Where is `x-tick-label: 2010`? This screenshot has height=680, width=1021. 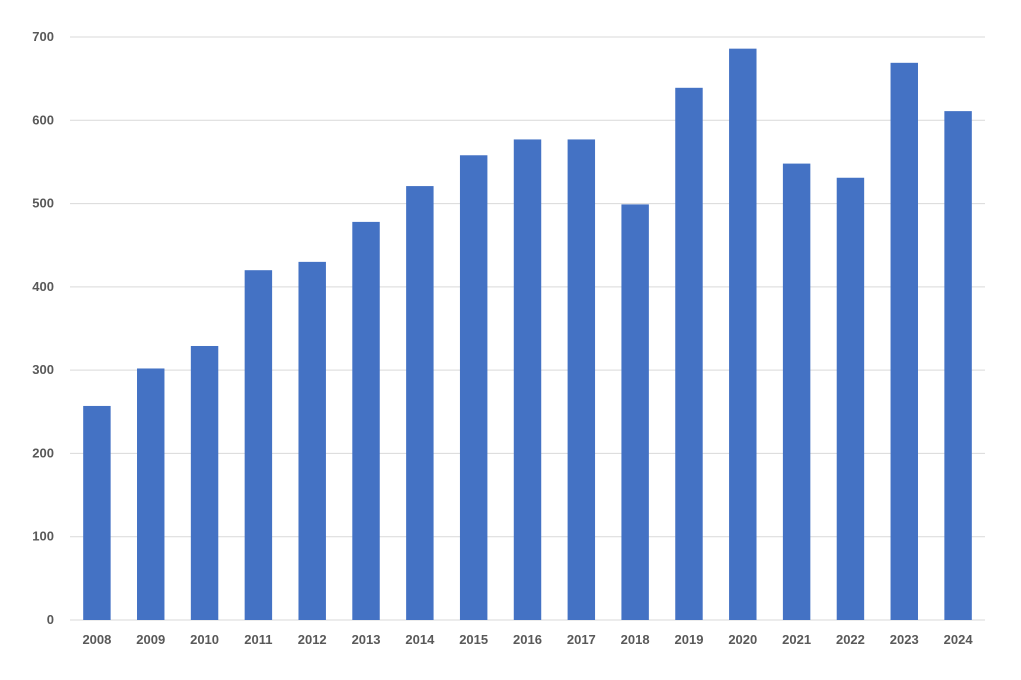
x-tick-label: 2010 is located at coordinates (204, 639).